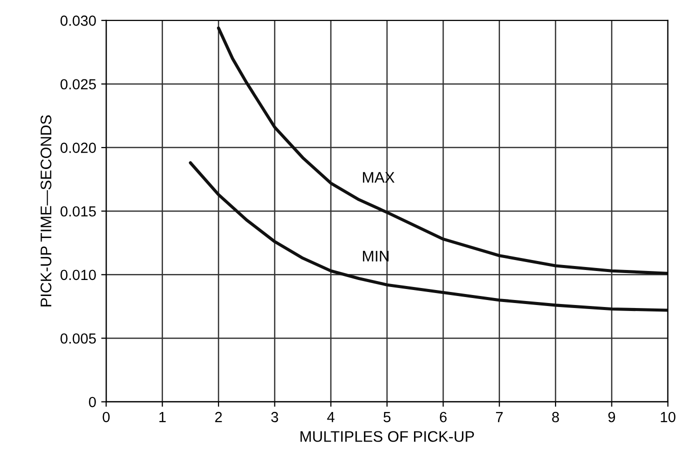 The width and height of the screenshot is (685, 454). I want to click on x-tick-label: 6, so click(443, 417).